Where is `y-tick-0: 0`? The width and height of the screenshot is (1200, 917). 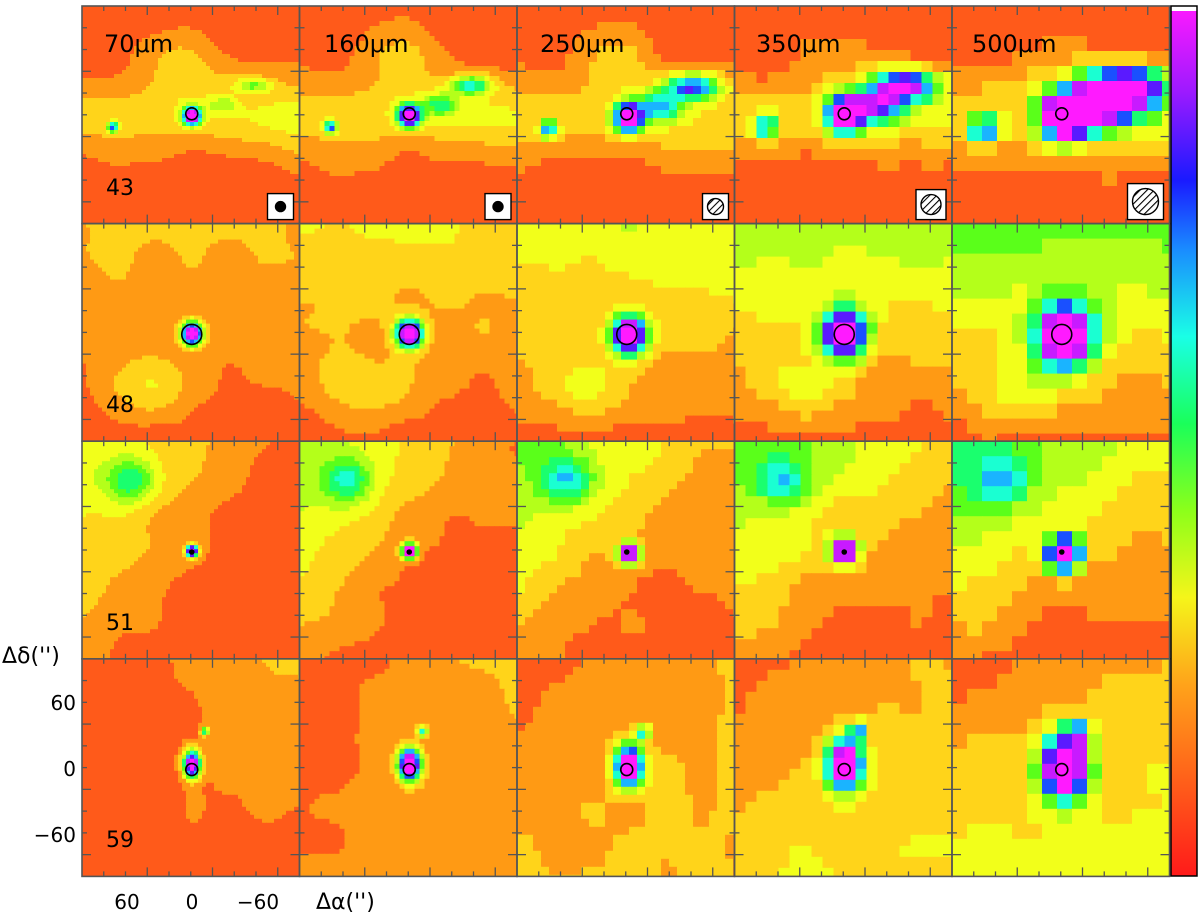
y-tick-0: 0 is located at coordinates (69, 769).